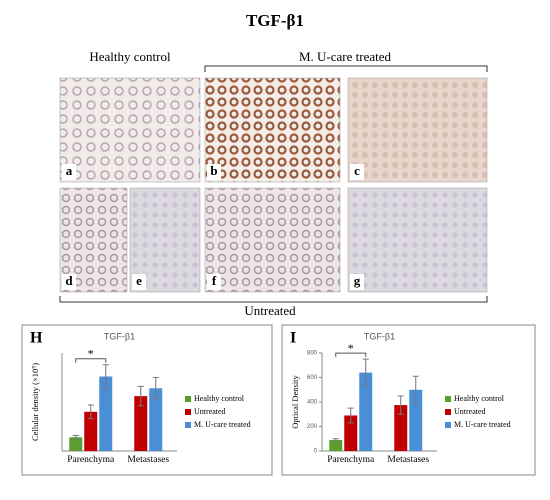  Describe the element at coordinates (312, 427) in the screenshot. I see `y-tick-label: 200` at that location.